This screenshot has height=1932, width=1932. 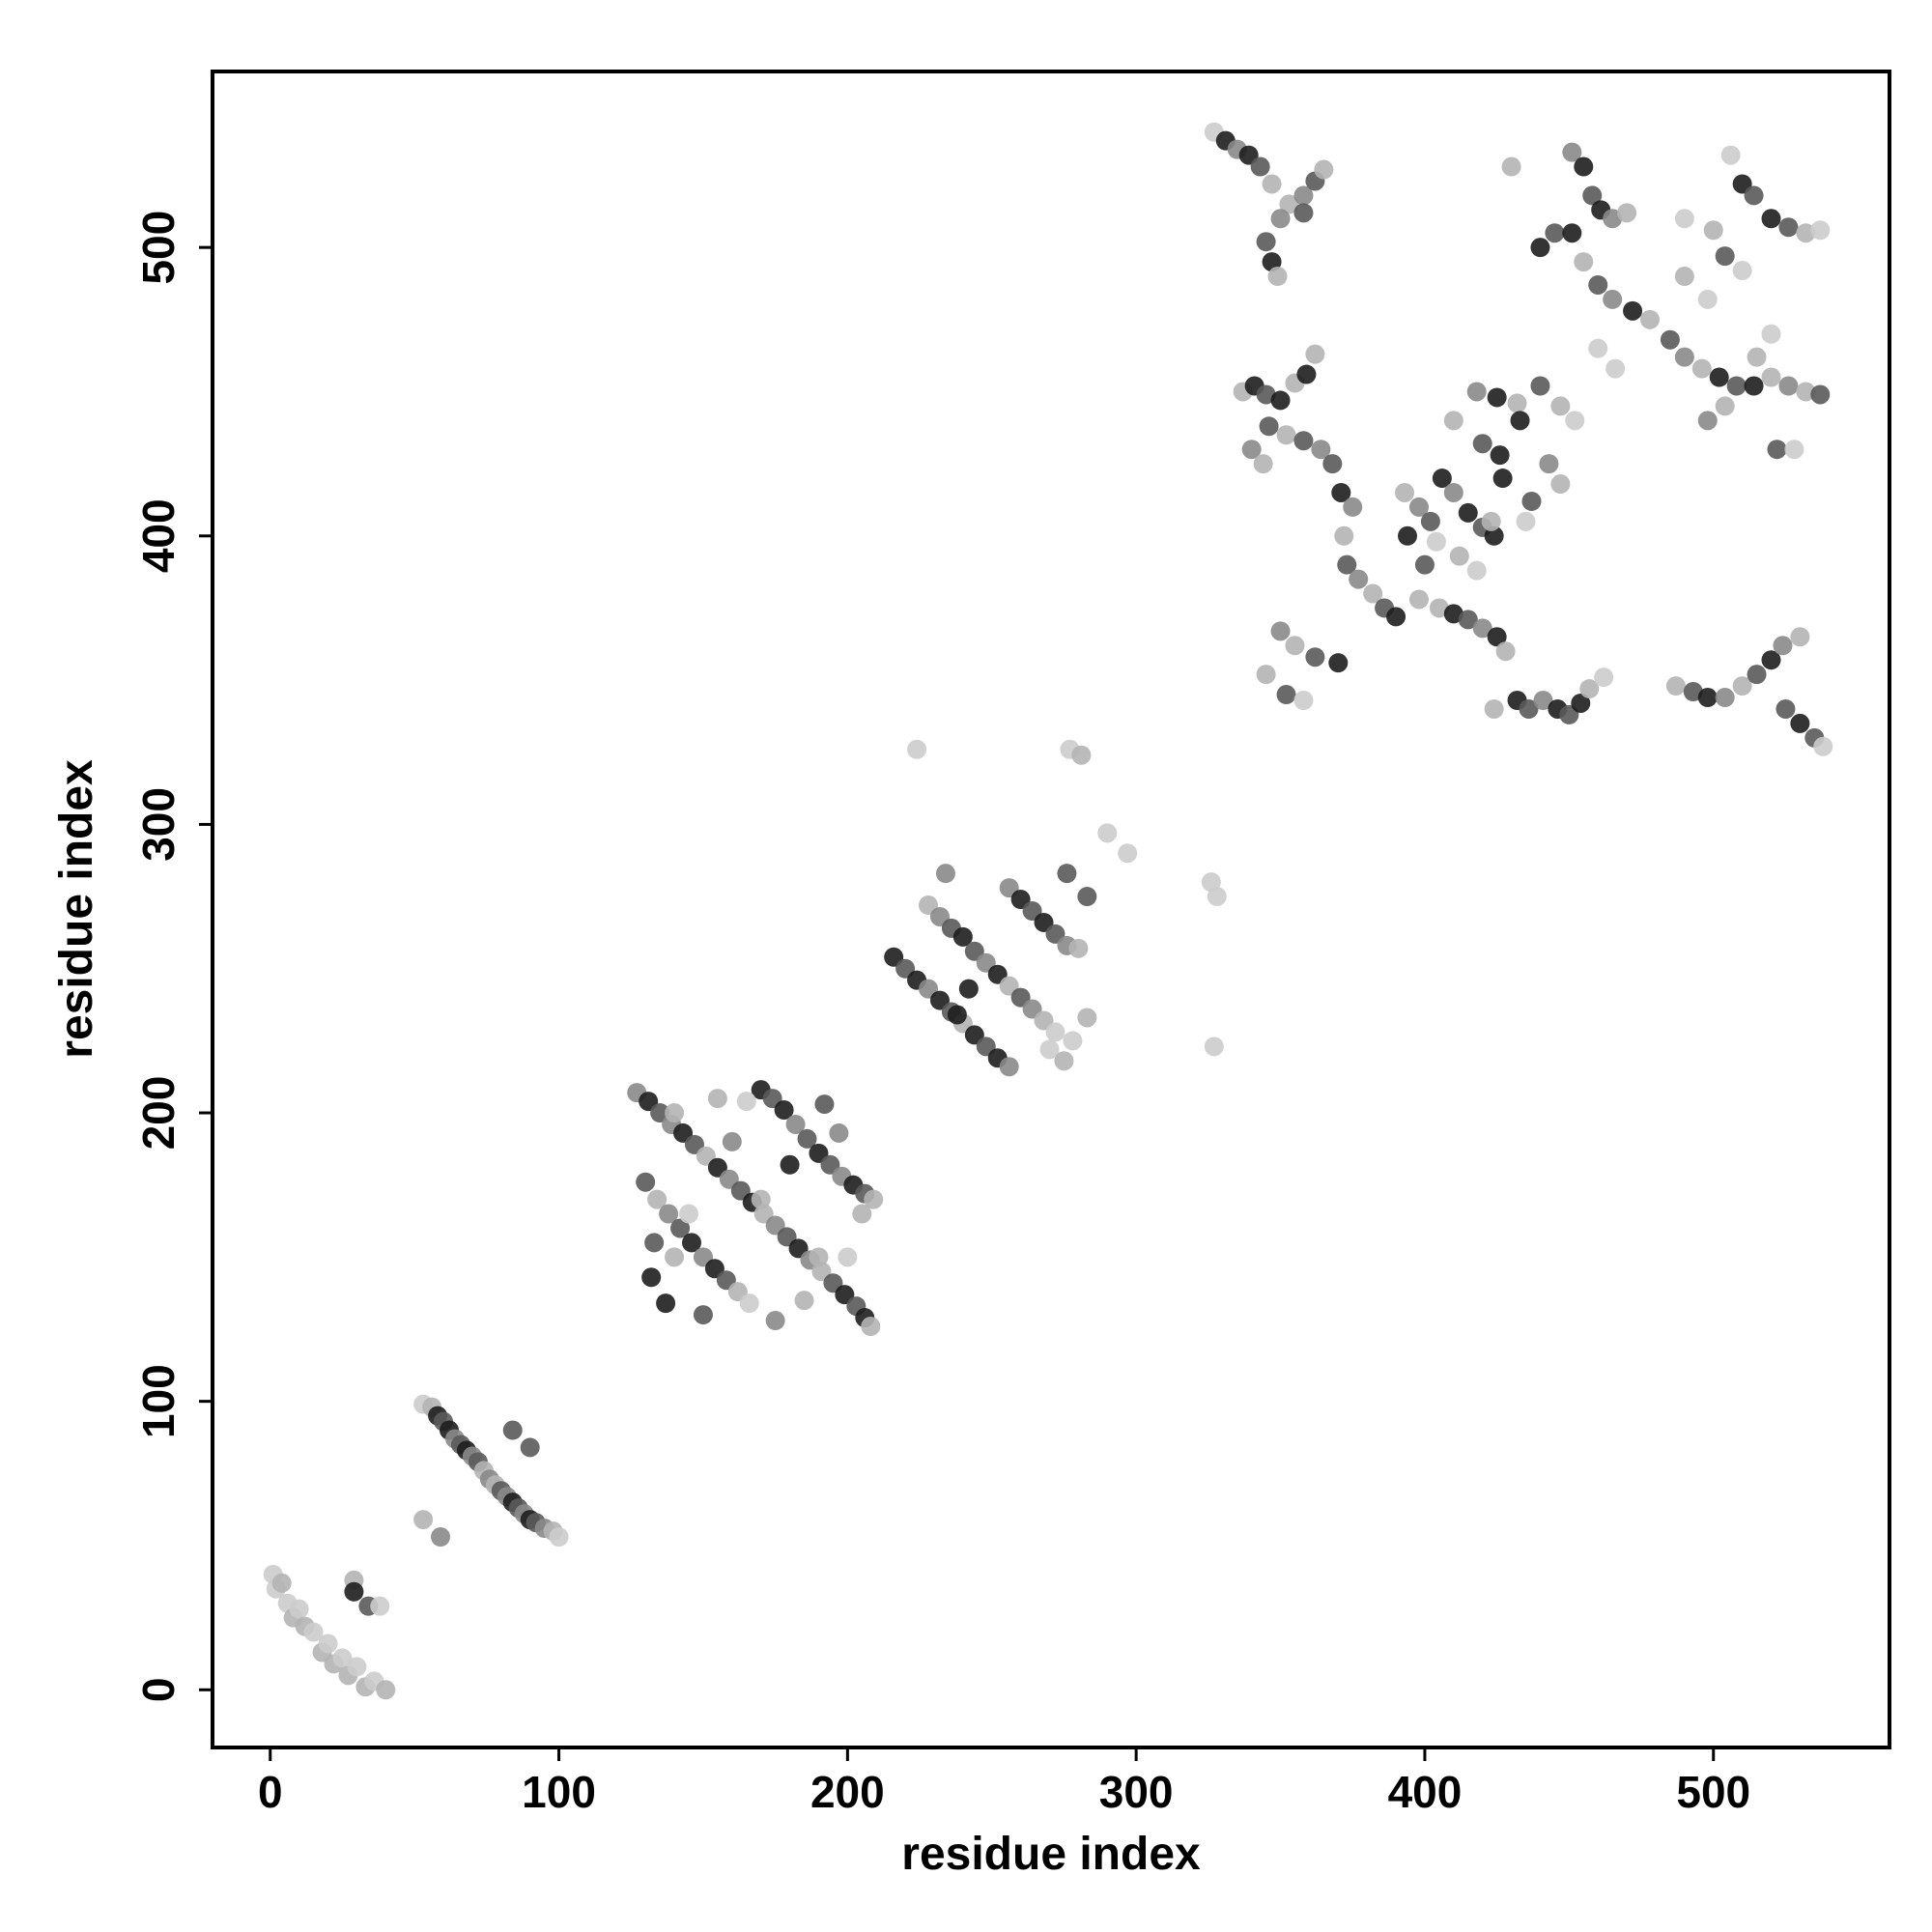 What do you see at coordinates (158, 1401) in the screenshot?
I see `y-tick-label: 100` at bounding box center [158, 1401].